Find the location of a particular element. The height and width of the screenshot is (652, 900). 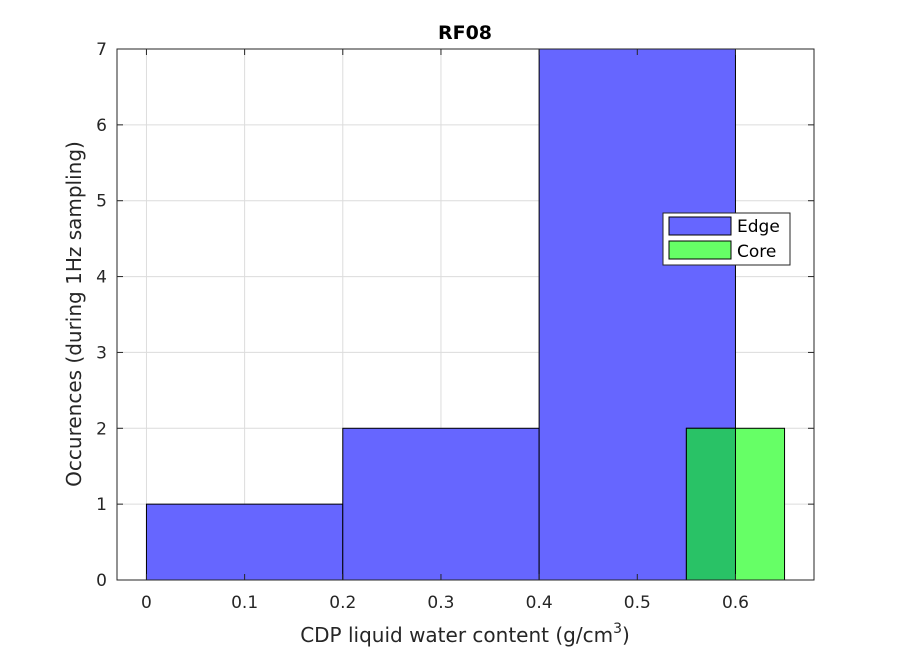

x-tick-label: 0.3 is located at coordinates (440, 603).